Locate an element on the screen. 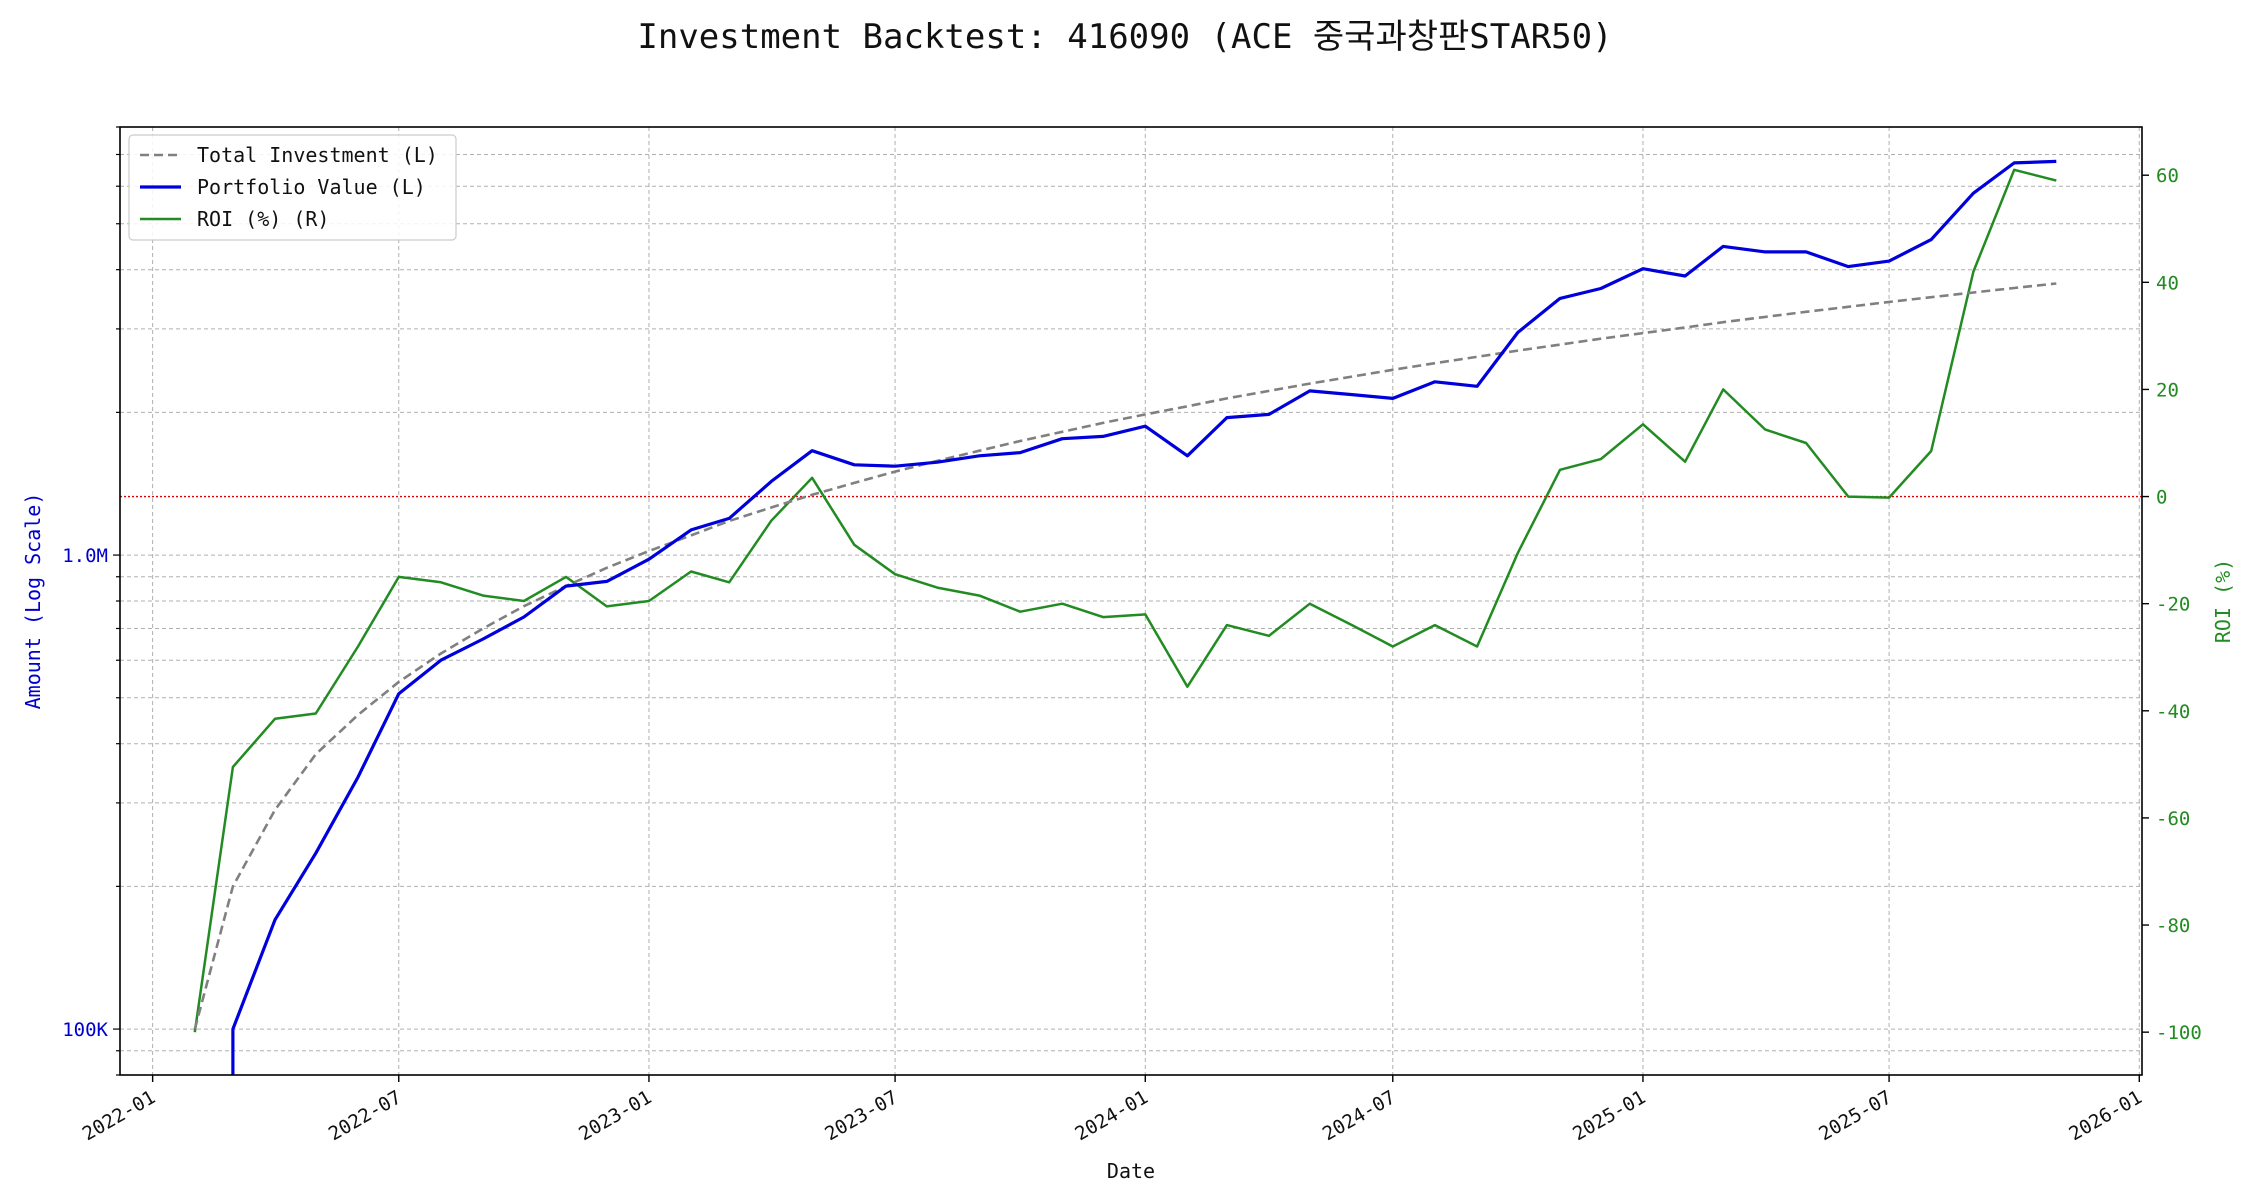  x-tick-label: 2022-07 is located at coordinates (365, 1115).